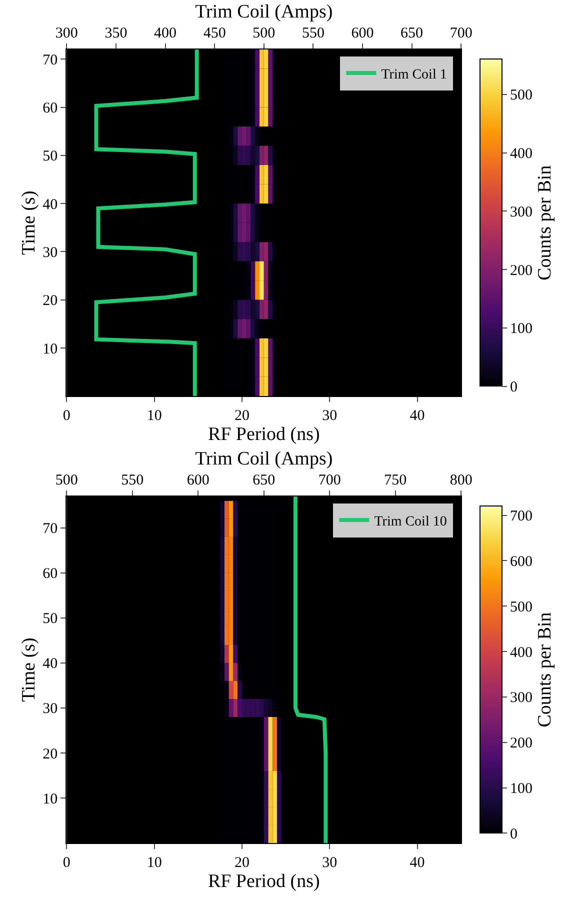  What do you see at coordinates (461, 480) in the screenshot?
I see `x2-tick-label: 800` at bounding box center [461, 480].